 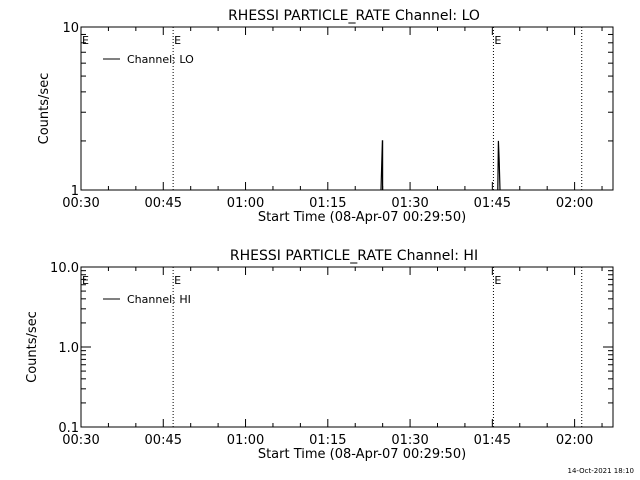 I want to click on footer-timestamp: 14-Oct-2021 18:10, so click(x=600, y=471).